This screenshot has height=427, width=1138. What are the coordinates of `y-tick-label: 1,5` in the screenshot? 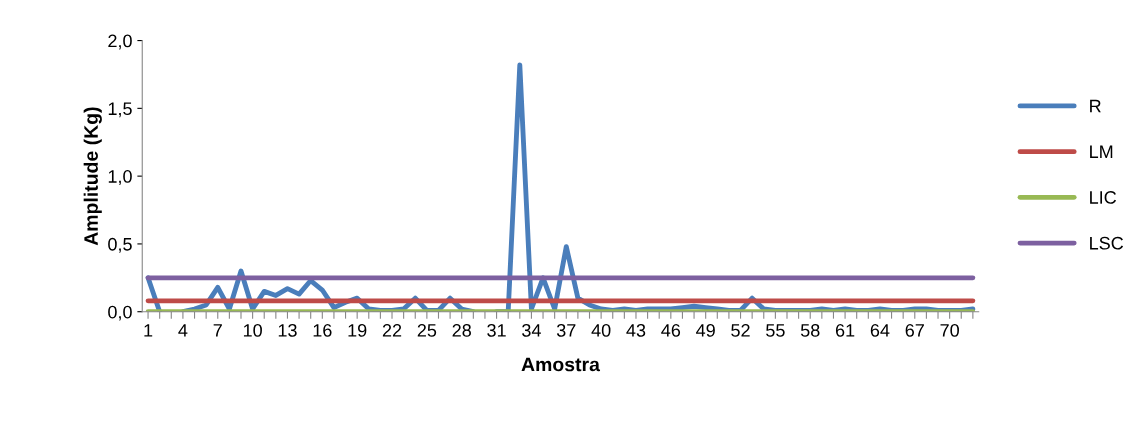 It's located at (120, 110).